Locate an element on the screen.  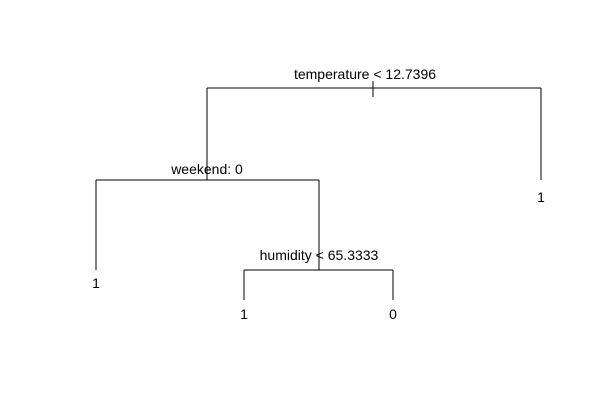
leaf-humidity-left: 1 is located at coordinates (244, 314).